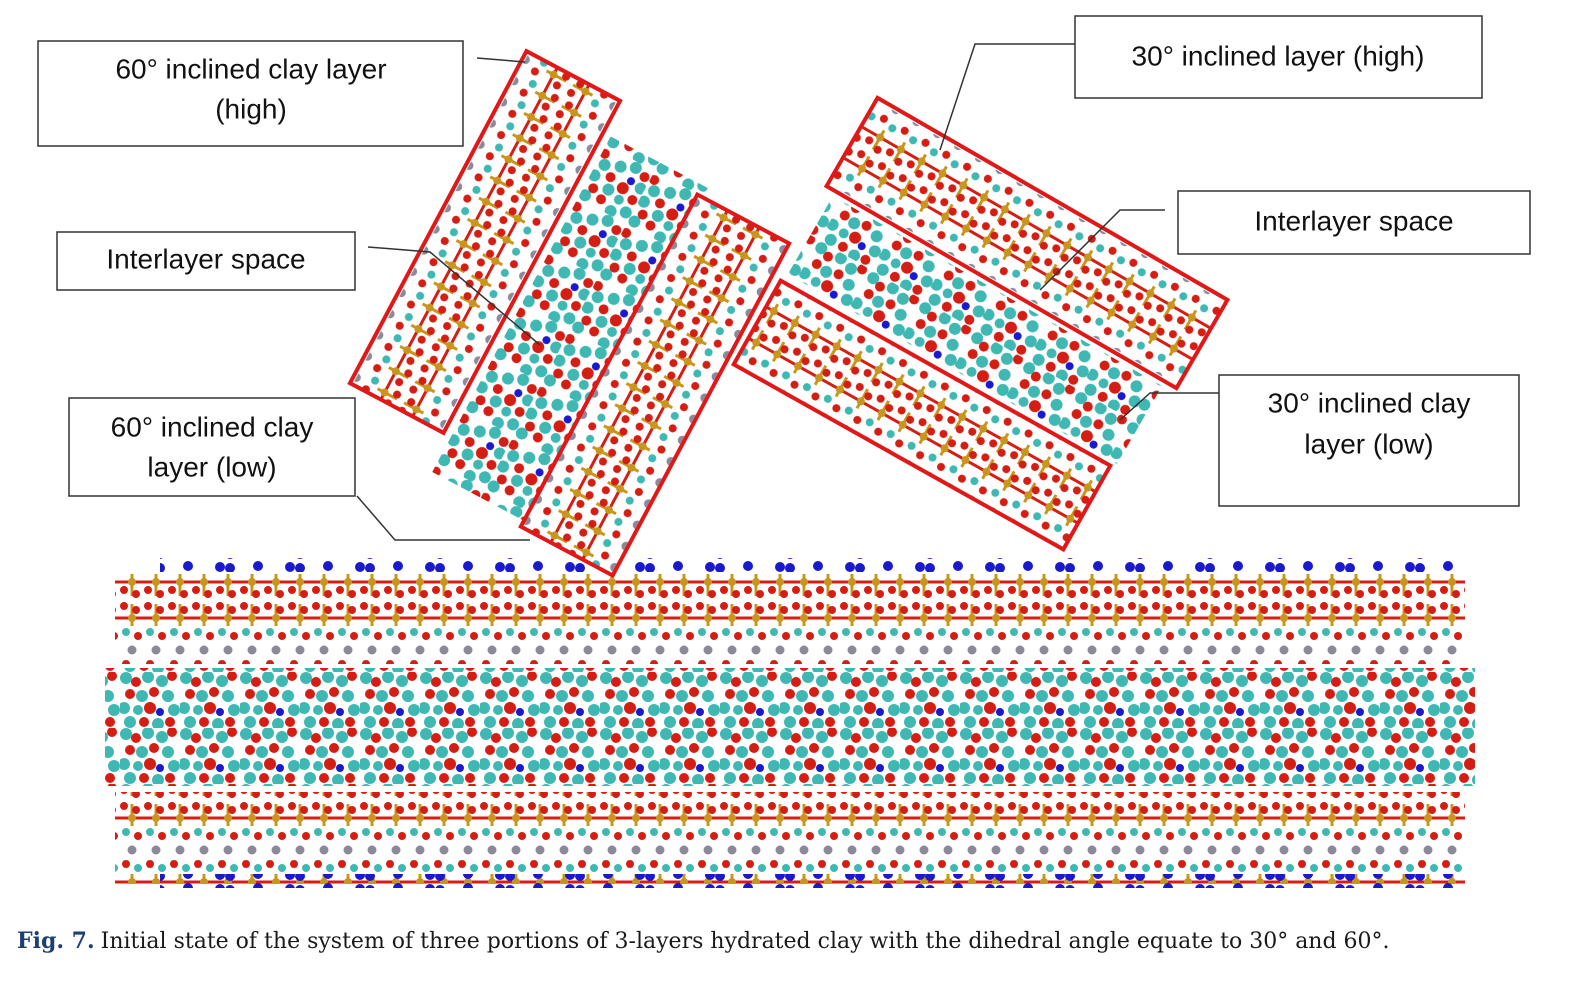  I want to click on caption-label: Fig. 7., so click(56, 941).